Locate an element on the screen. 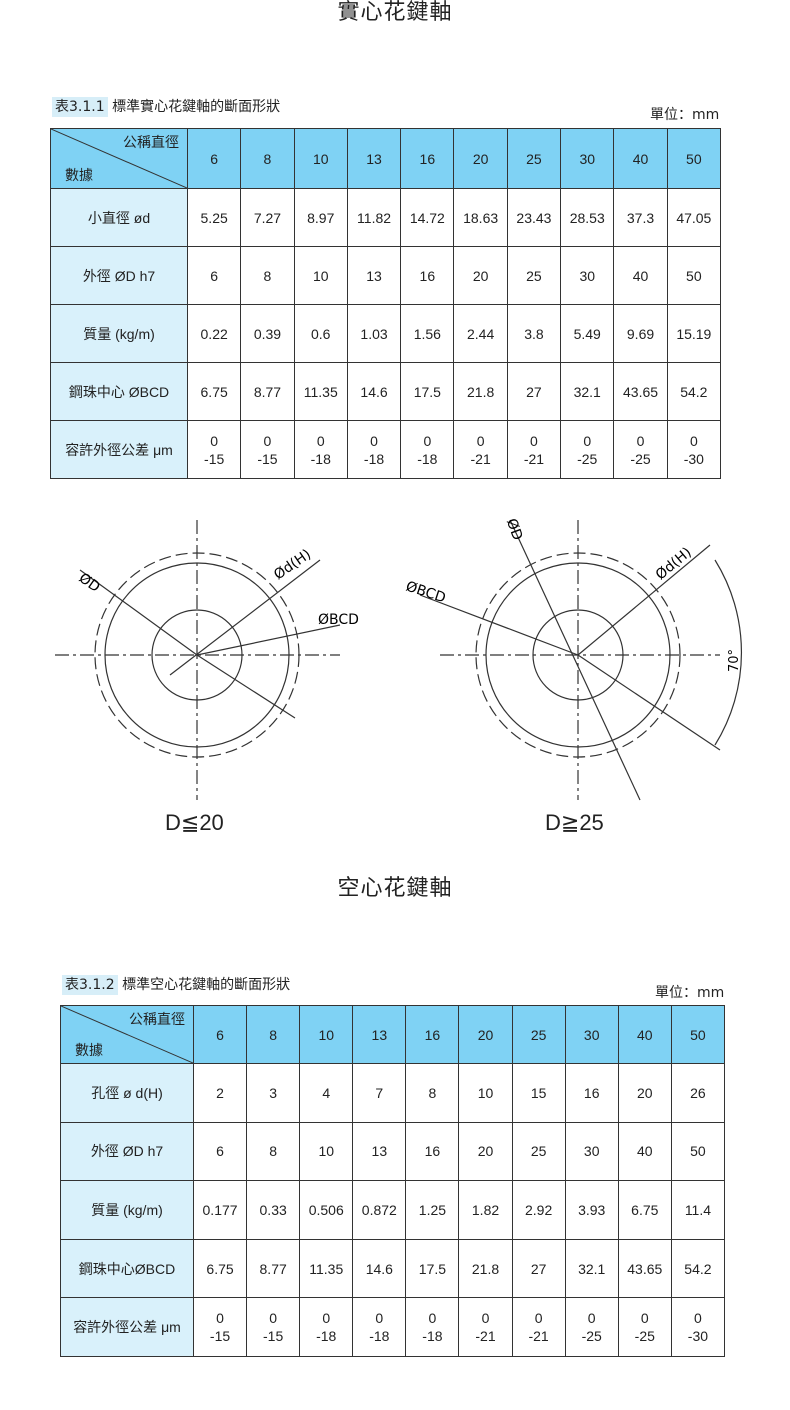 The image size is (790, 1410). row-label: 質量 (kg/m) is located at coordinates (119, 333).